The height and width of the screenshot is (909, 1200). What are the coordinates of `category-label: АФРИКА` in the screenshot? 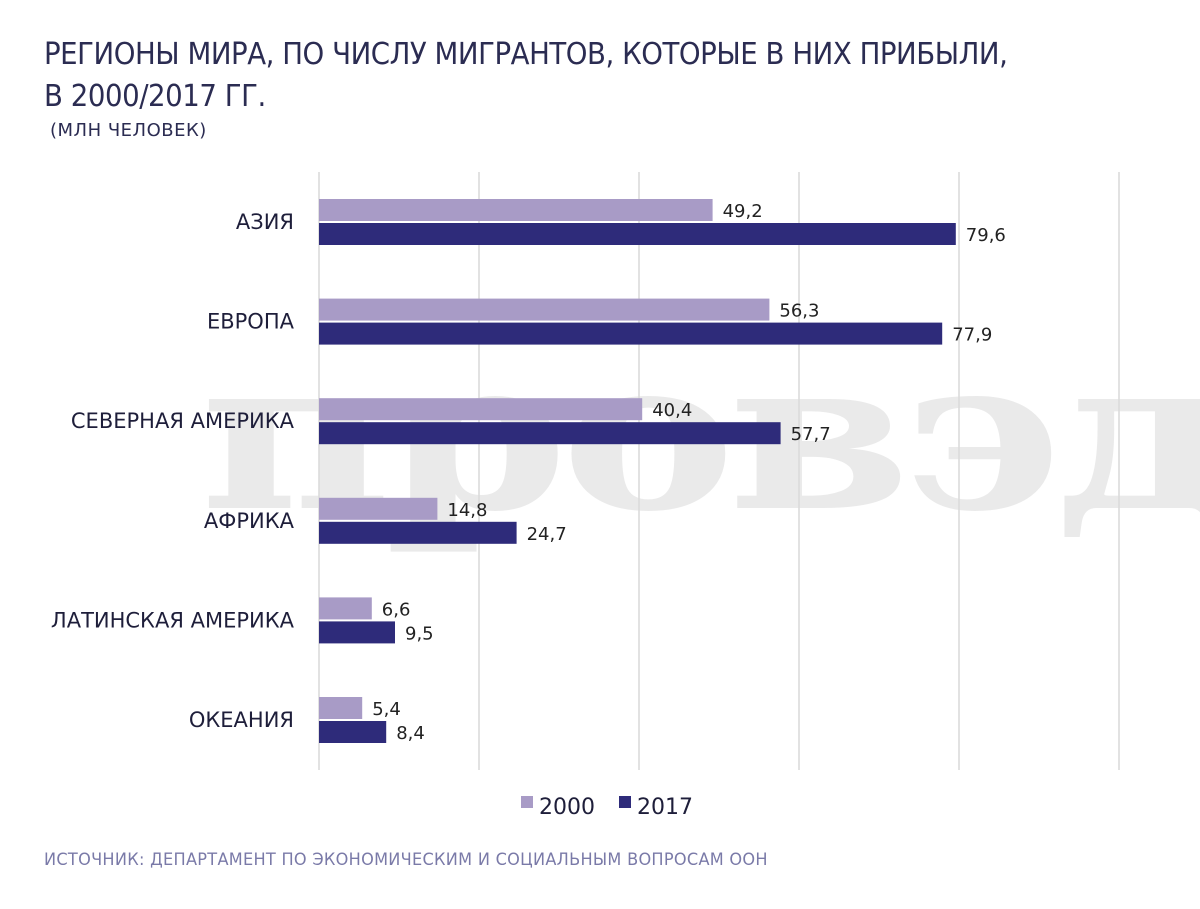 It's located at (249, 521).